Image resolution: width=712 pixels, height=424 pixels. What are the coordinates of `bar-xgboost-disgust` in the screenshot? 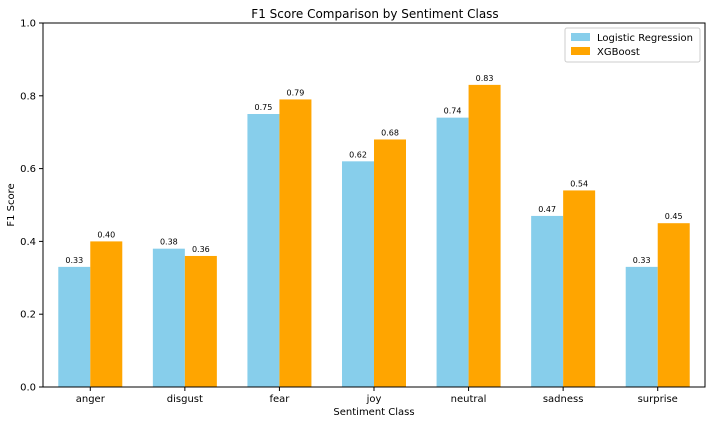 It's located at (200, 321).